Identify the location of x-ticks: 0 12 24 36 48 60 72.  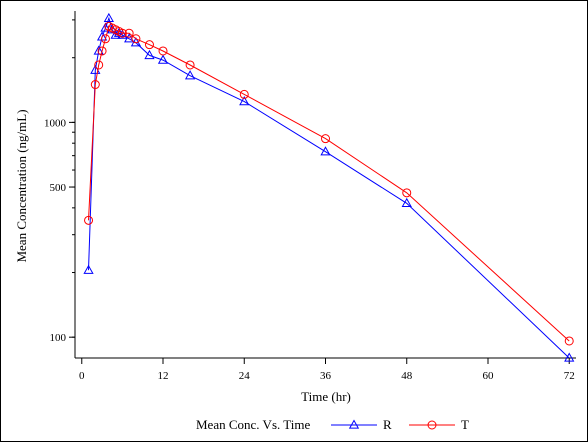
(327, 370).